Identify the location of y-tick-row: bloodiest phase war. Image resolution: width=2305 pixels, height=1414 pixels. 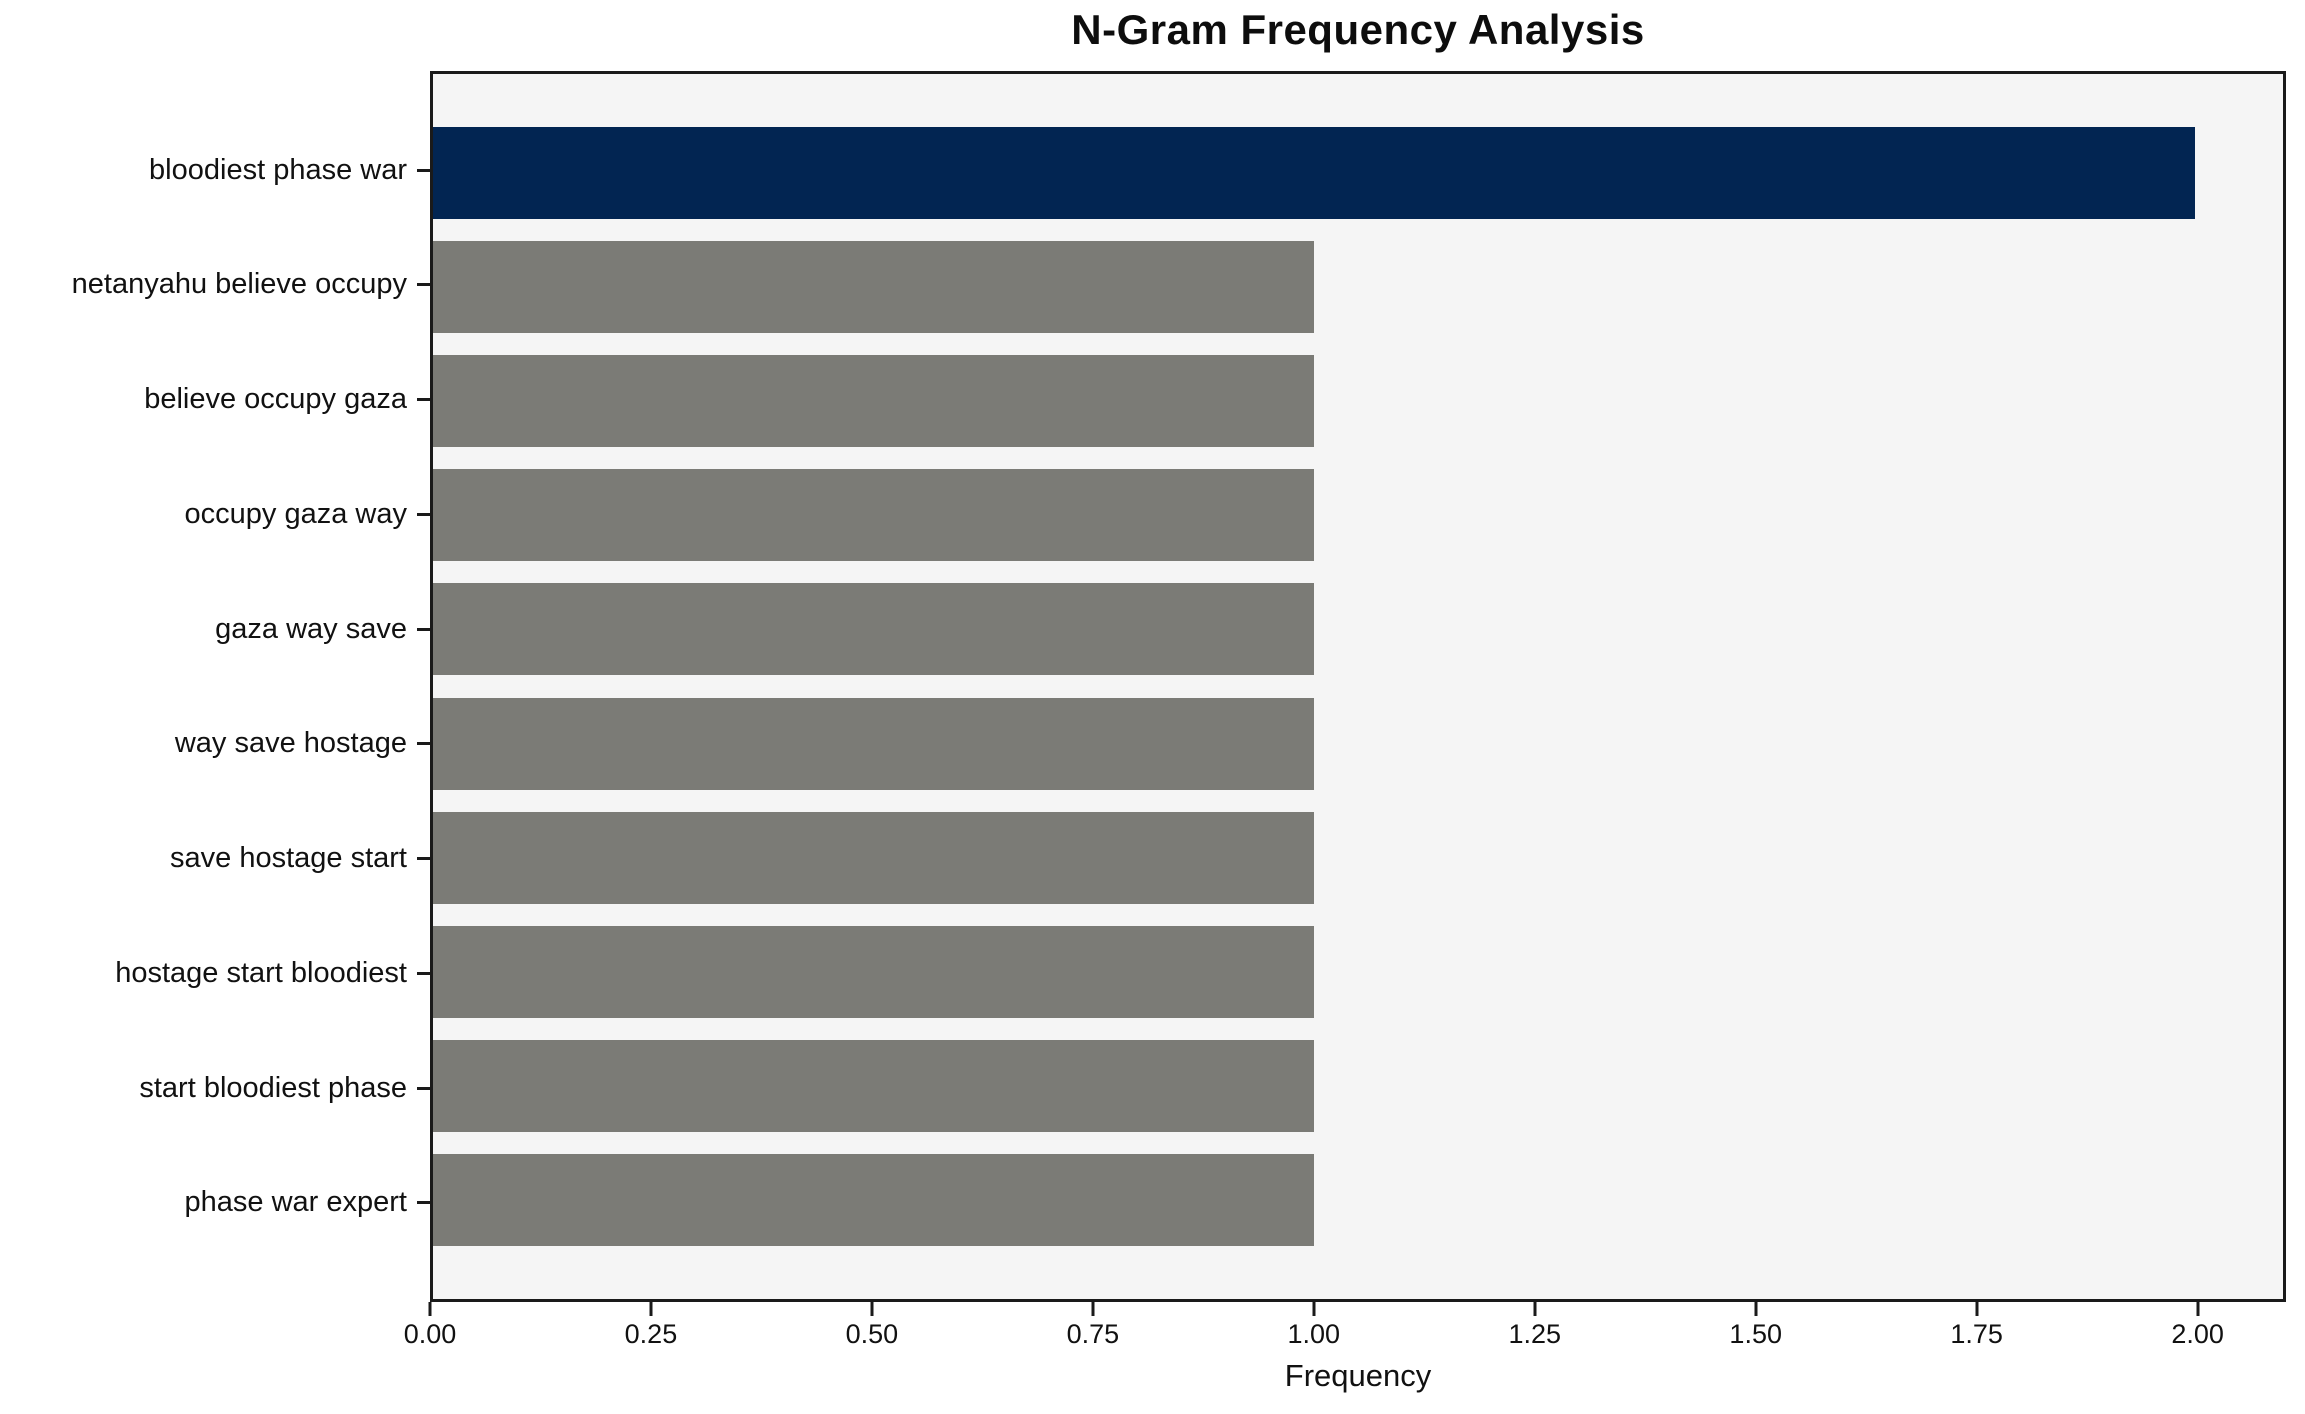
(215, 170).